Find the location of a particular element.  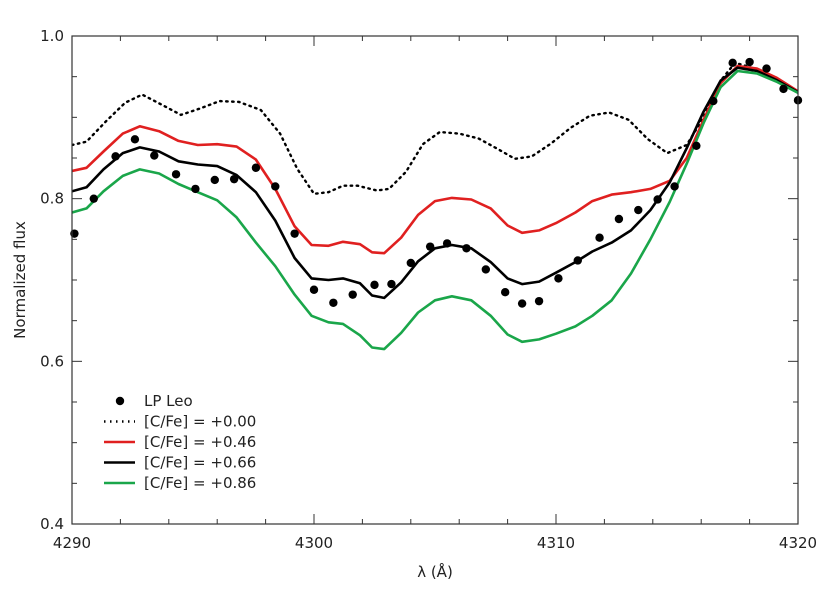

legend-marker-observed is located at coordinates (120, 401).